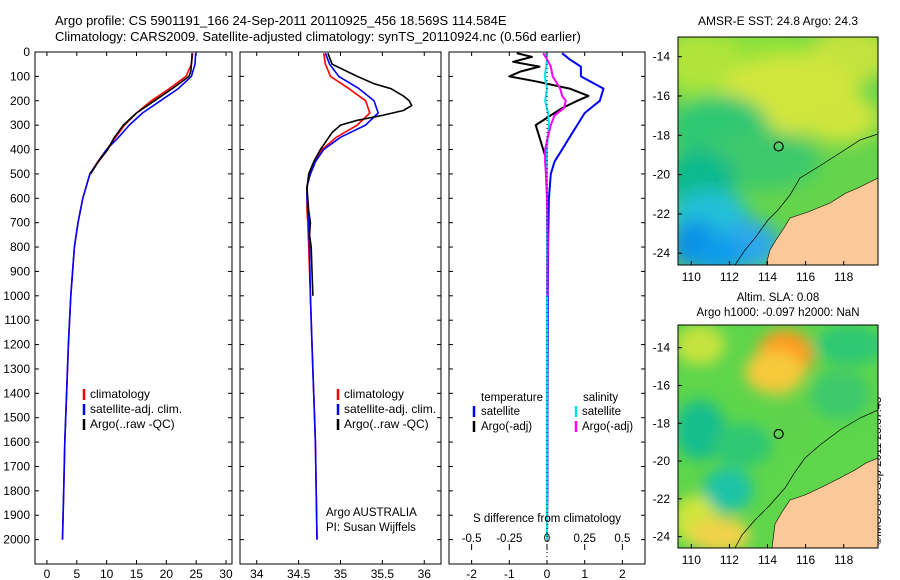 The height and width of the screenshot is (580, 900). I want to click on depth-tick-label: 300, so click(20, 125).